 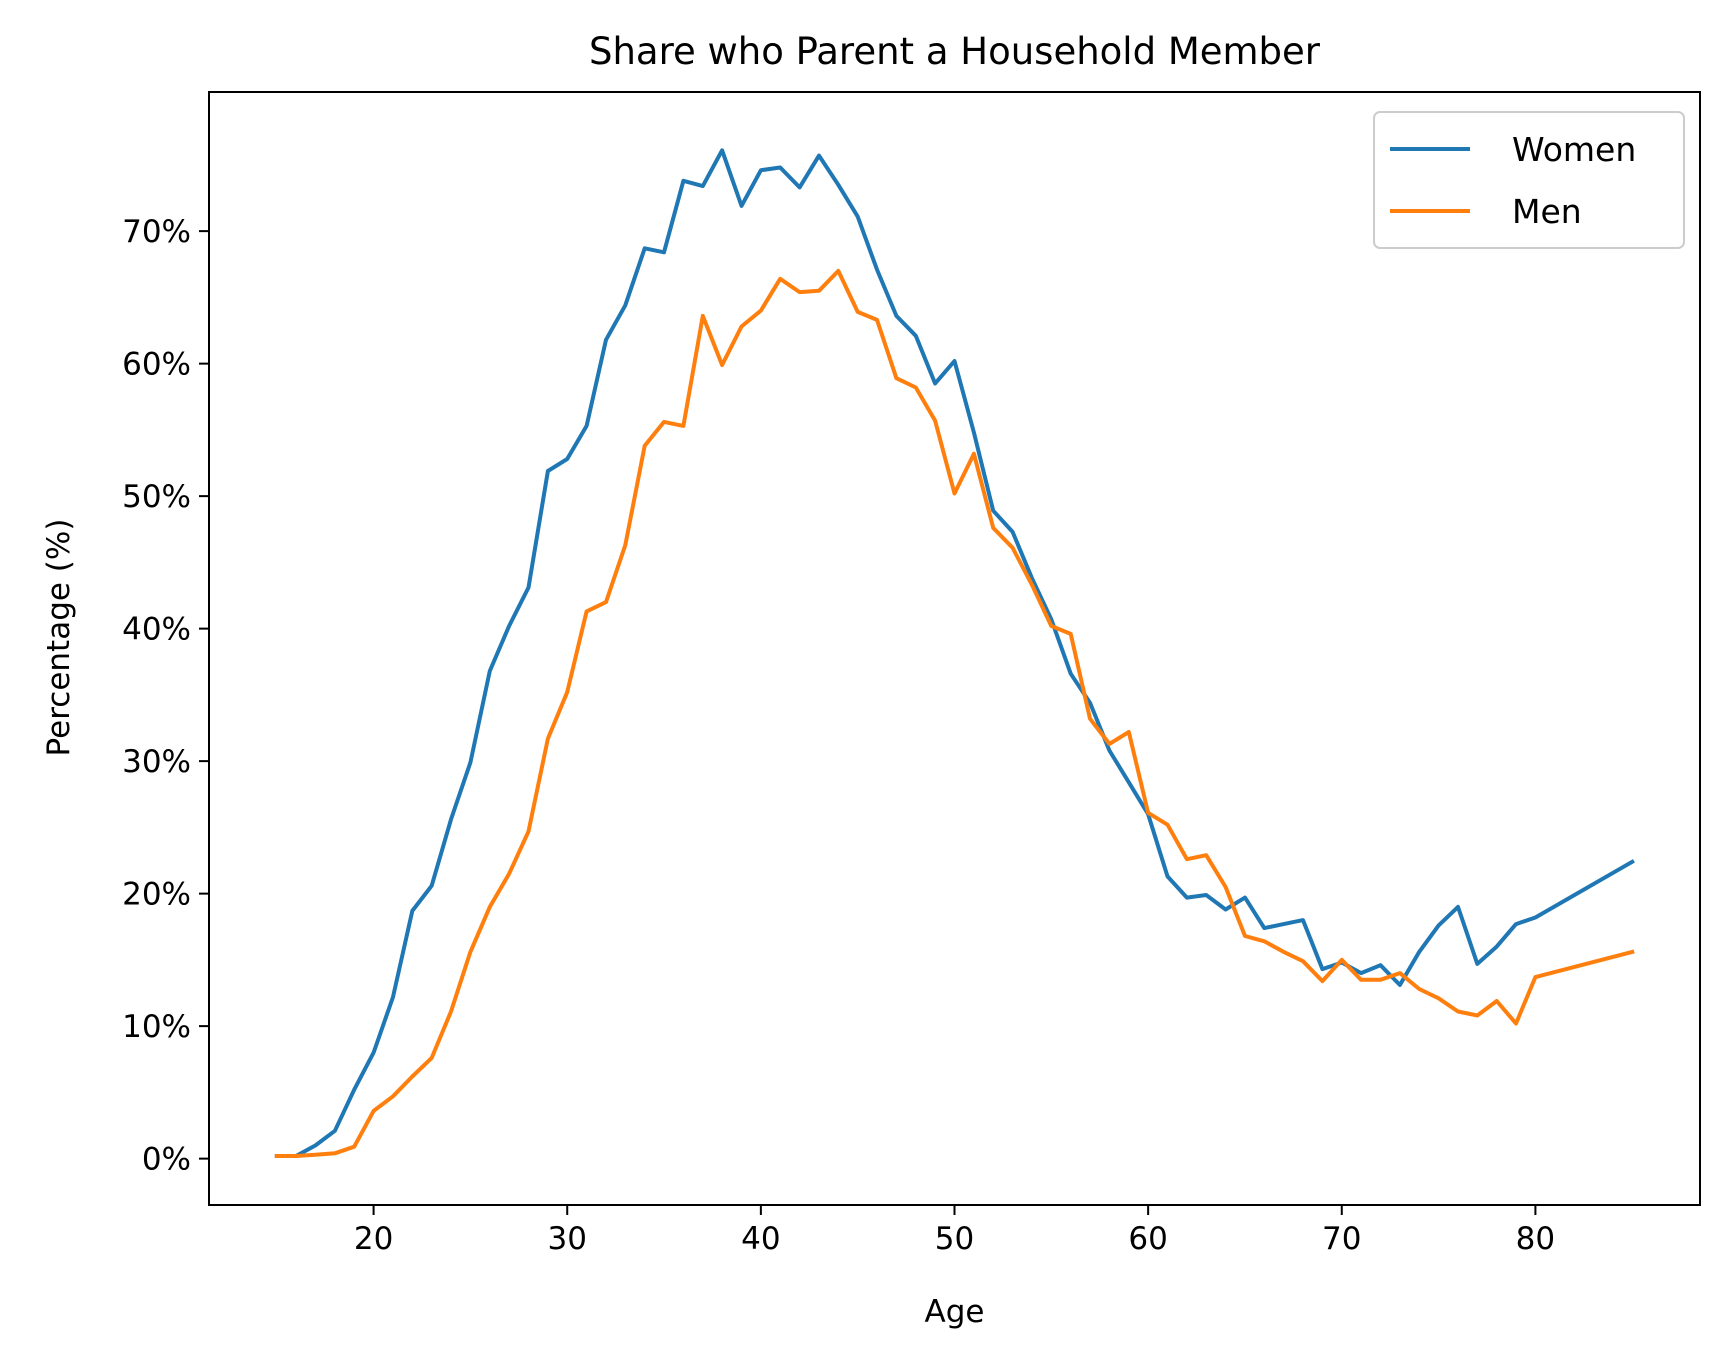 I want to click on y-tick-label: 30%, so click(x=156, y=762).